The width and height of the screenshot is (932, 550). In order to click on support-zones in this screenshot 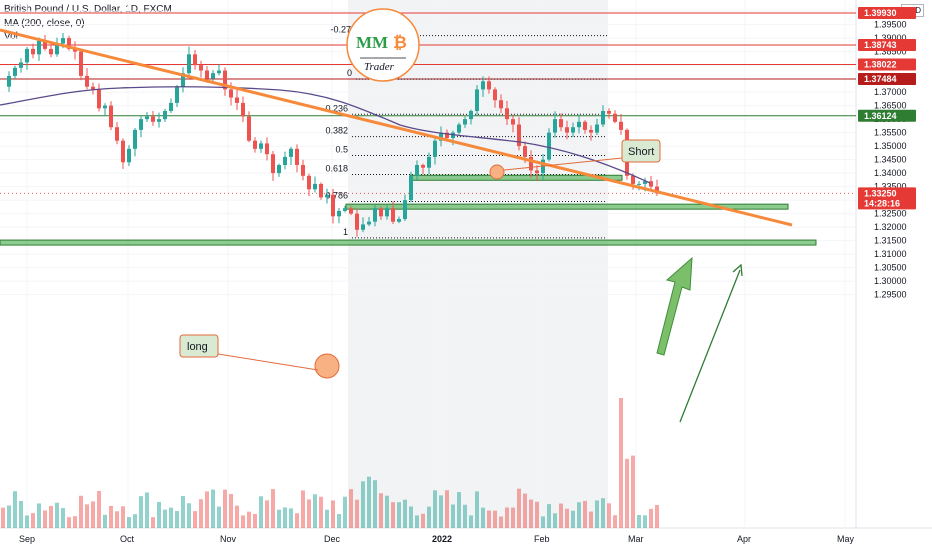, I will do `click(408, 210)`.